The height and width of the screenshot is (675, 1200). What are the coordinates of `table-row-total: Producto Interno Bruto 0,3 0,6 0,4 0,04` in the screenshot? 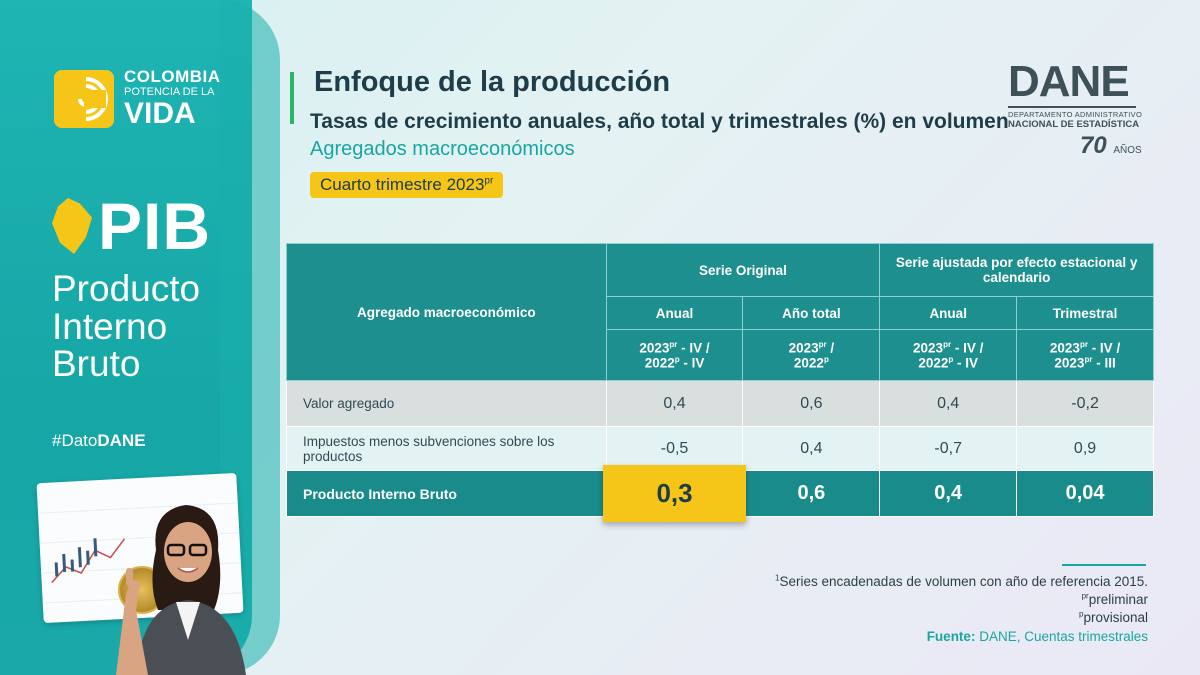 It's located at (720, 493).